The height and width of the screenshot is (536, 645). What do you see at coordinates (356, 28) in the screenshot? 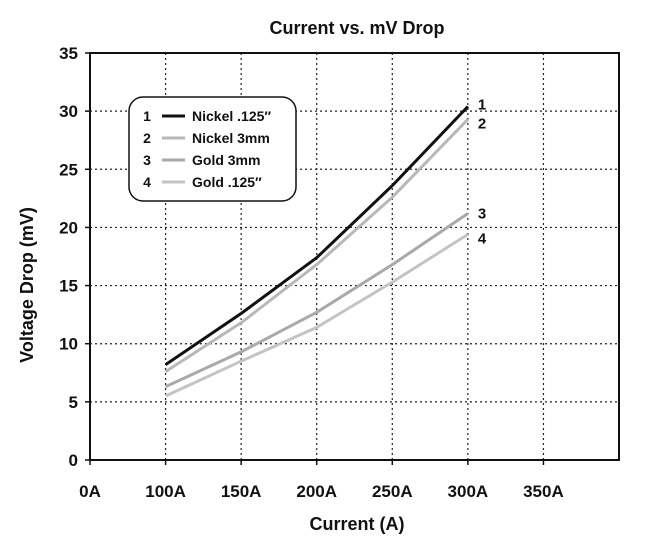
I see `chart-title: Current vs. mV Drop` at bounding box center [356, 28].